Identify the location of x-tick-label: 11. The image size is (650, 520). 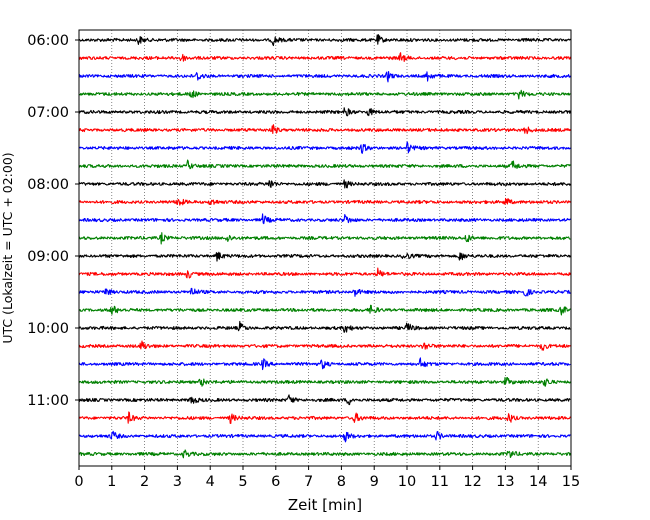
(440, 482).